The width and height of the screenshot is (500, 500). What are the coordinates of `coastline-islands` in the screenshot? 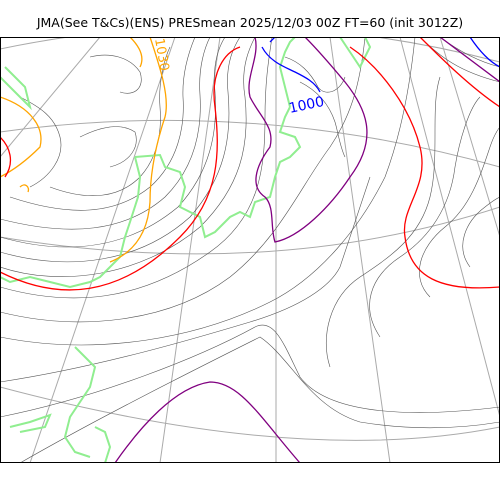 It's located at (103, 444).